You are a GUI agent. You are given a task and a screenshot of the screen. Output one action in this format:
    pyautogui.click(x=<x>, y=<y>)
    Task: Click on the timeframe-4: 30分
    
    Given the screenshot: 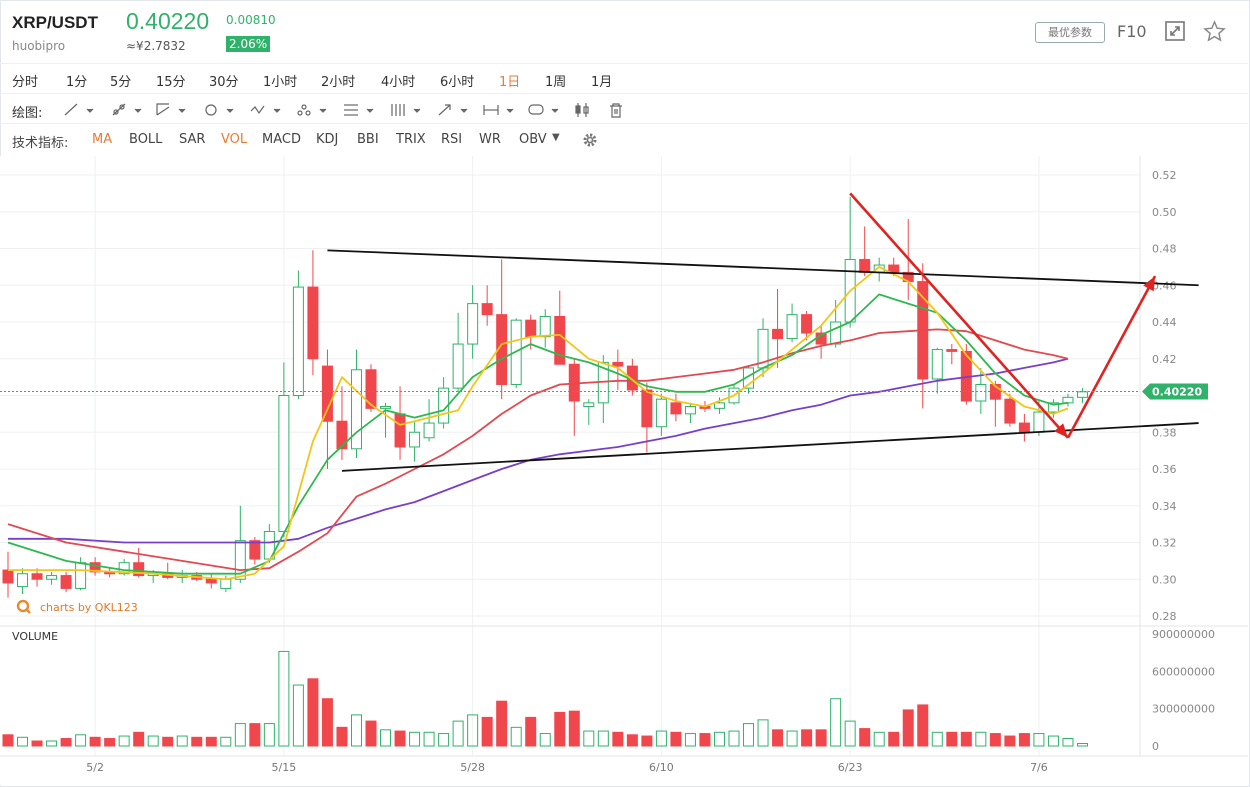 What is the action you would take?
    pyautogui.click(x=224, y=82)
    